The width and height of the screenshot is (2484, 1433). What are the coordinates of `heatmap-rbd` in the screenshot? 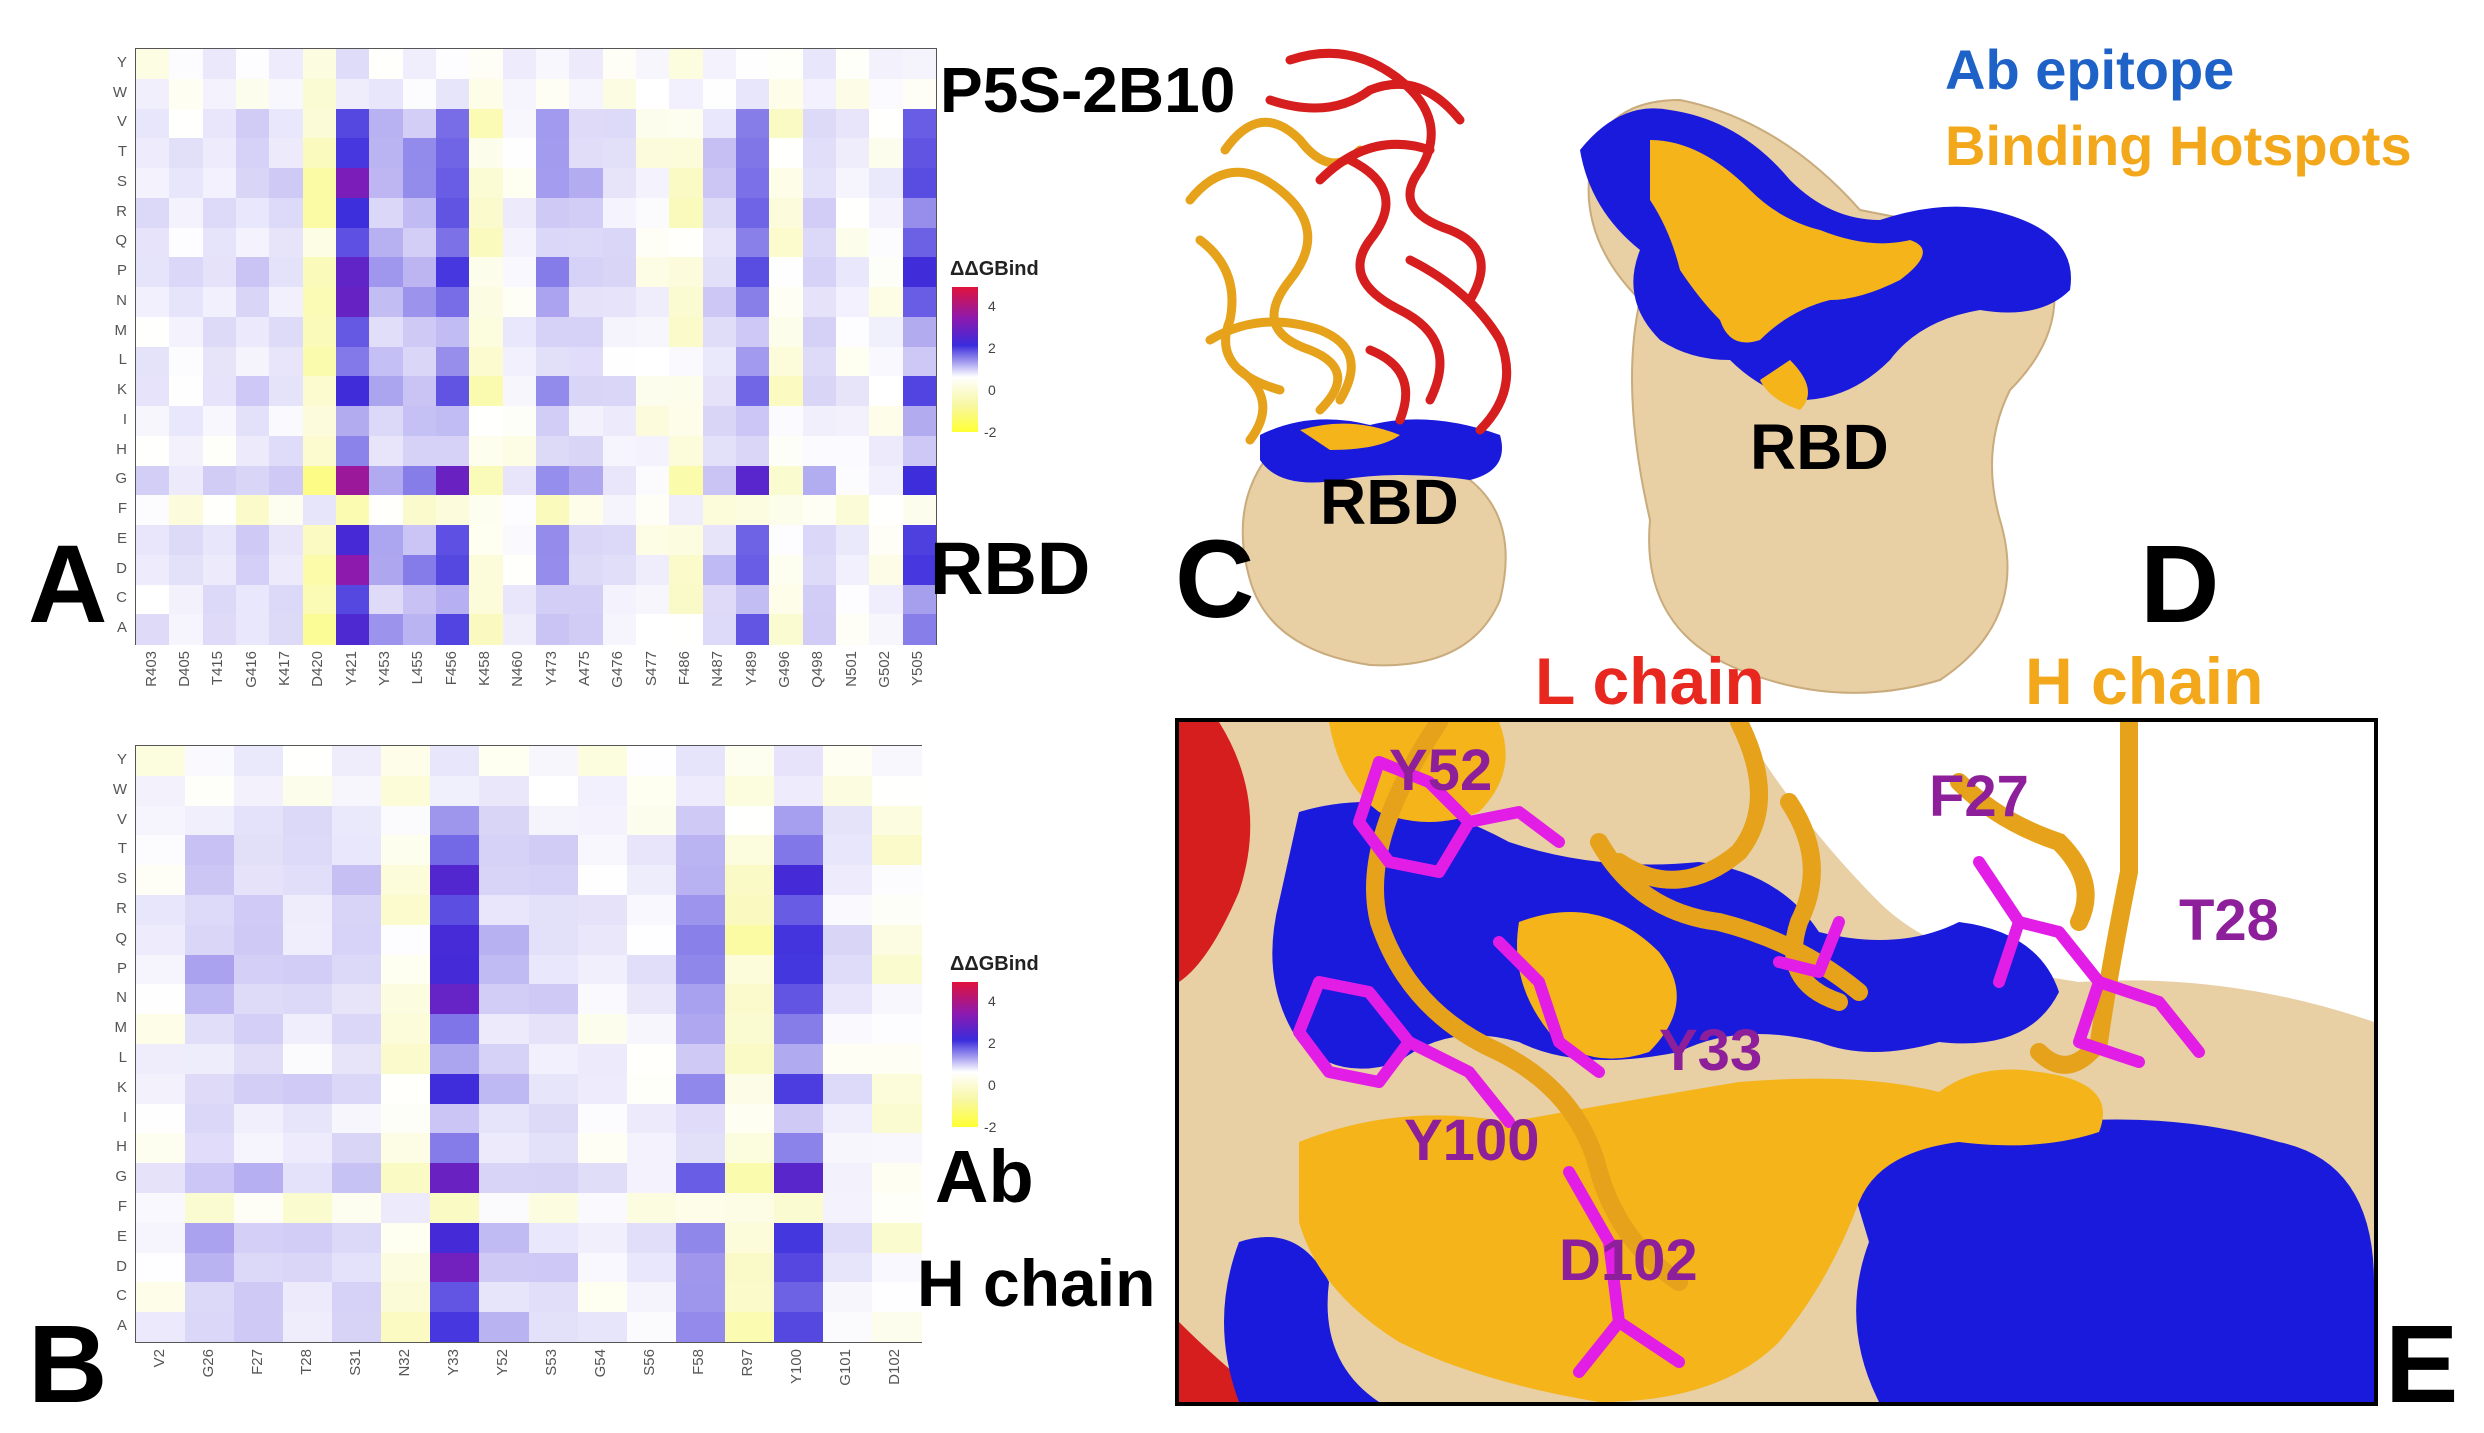 It's located at (536, 346).